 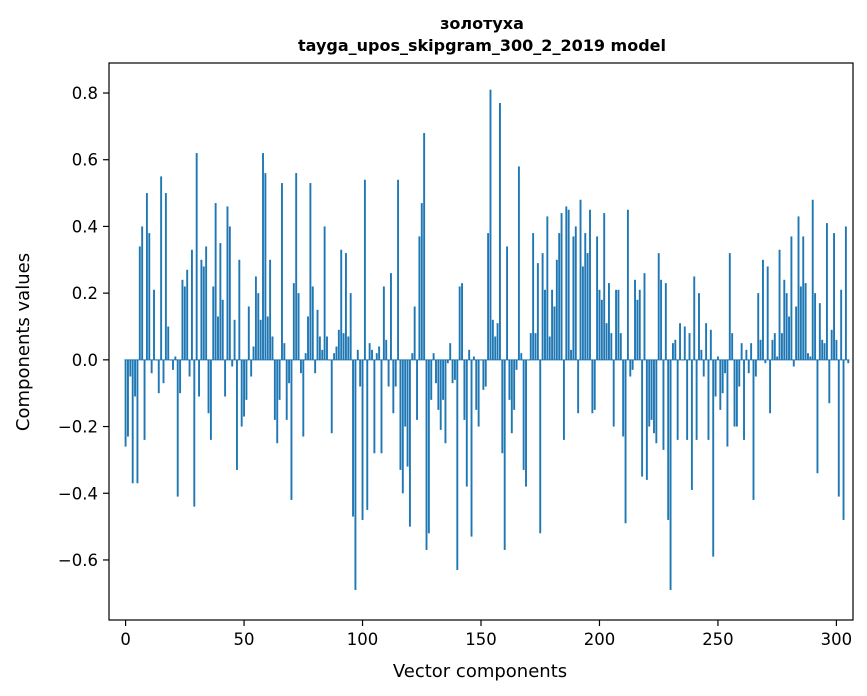 What do you see at coordinates (363, 639) in the screenshot?
I see `x-tick-label: 100` at bounding box center [363, 639].